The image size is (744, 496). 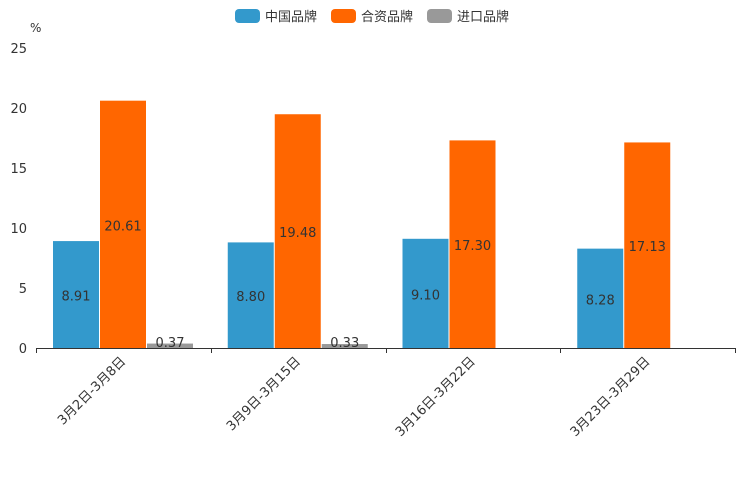 What do you see at coordinates (264, 394) in the screenshot?
I see `x-category-label: 3月9日-3月15日` at bounding box center [264, 394].